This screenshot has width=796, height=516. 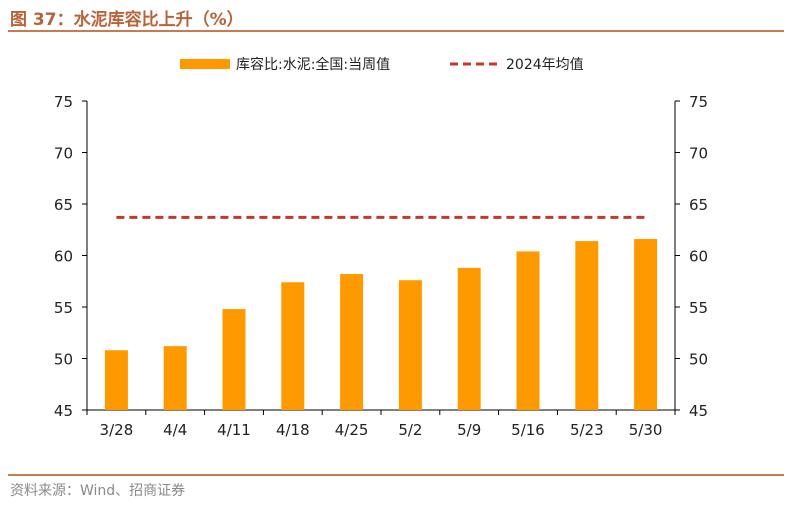 I want to click on title-divider, so click(x=396, y=31).